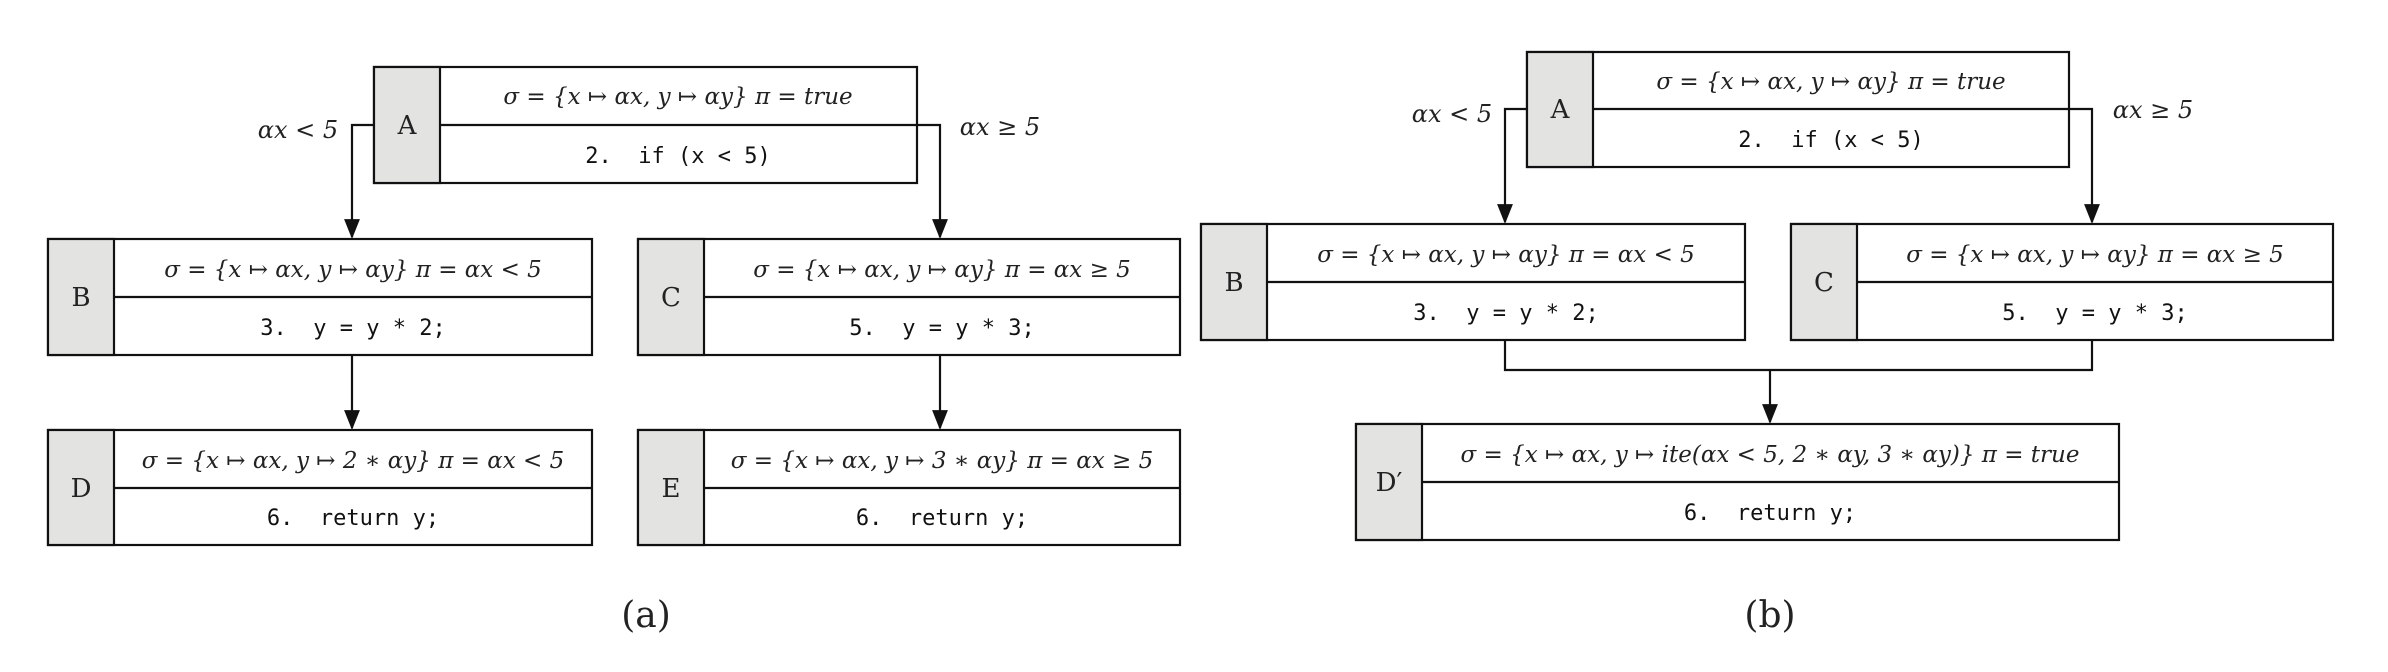 The image size is (2388, 672). What do you see at coordinates (1389, 483) in the screenshot?
I see `node-label: D′` at bounding box center [1389, 483].